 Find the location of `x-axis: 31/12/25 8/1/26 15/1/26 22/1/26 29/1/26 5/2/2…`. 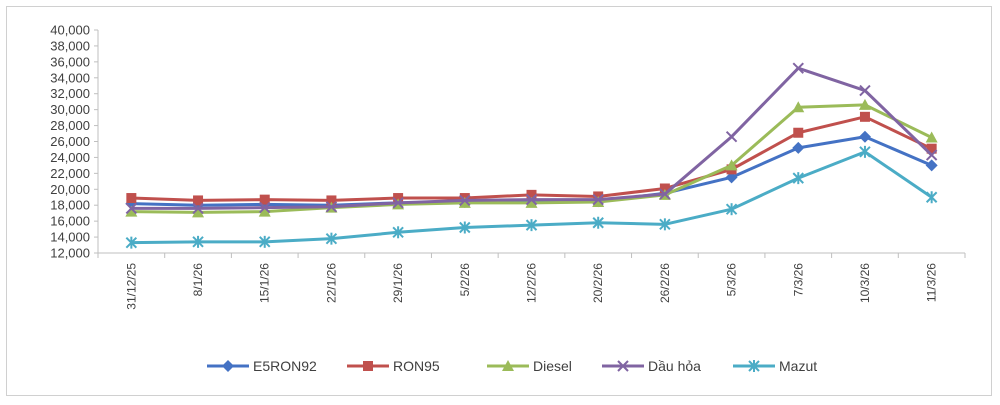

x-axis: 31/12/25 8/1/26 15/1/26 22/1/26 29/1/26 5/2/2… is located at coordinates (531, 281).